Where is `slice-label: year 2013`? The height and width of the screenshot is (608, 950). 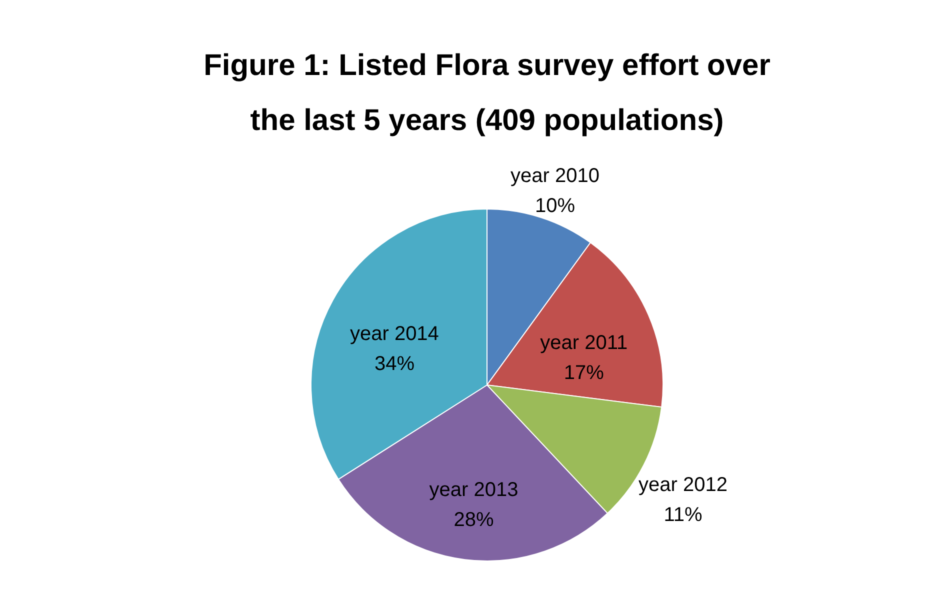 slice-label: year 2013 is located at coordinates (473, 489).